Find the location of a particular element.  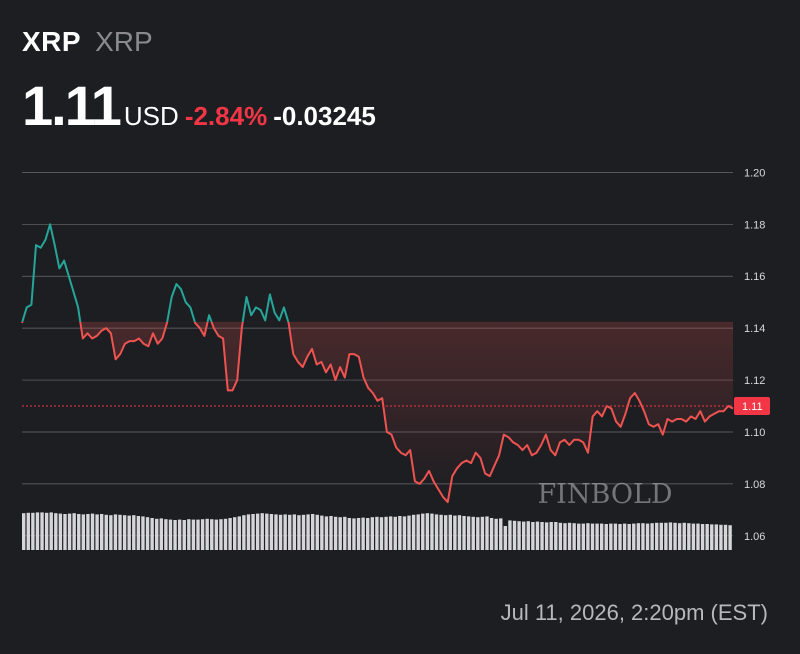

current-price-badge-label: 1.11 is located at coordinates (752, 407).